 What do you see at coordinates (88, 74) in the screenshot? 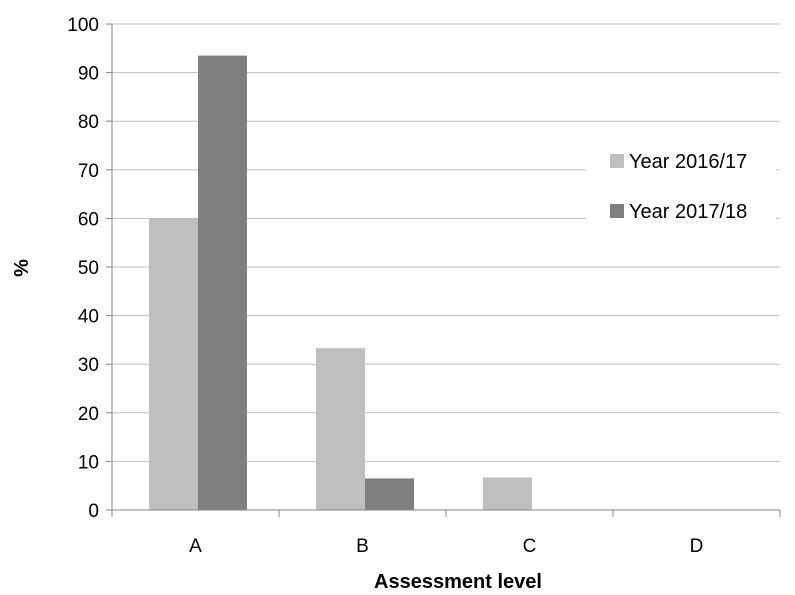
I see `y-tick-label: 90` at bounding box center [88, 74].